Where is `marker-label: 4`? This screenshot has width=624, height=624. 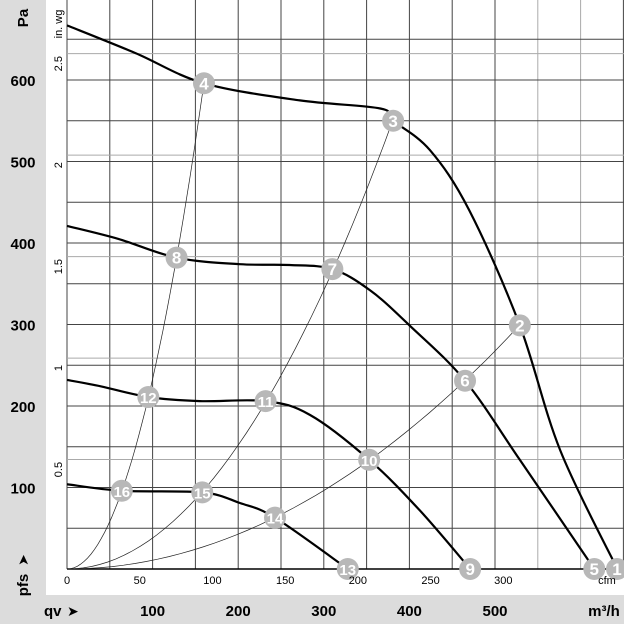 marker-label: 4 is located at coordinates (204, 83).